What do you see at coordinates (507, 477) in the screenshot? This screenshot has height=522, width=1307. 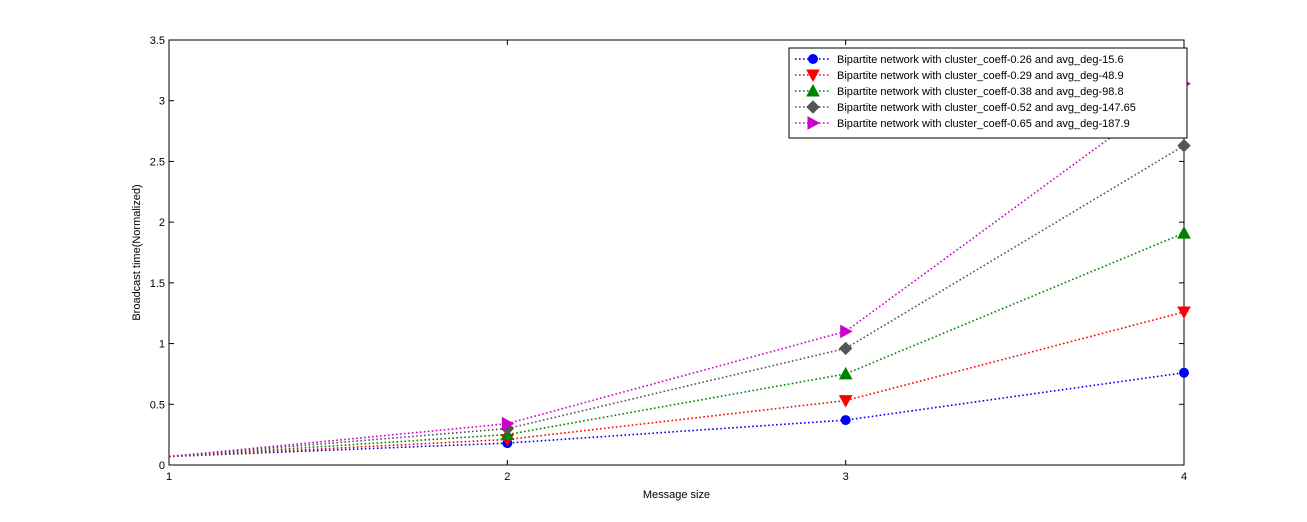 I see `x-tick-label: 2` at bounding box center [507, 477].